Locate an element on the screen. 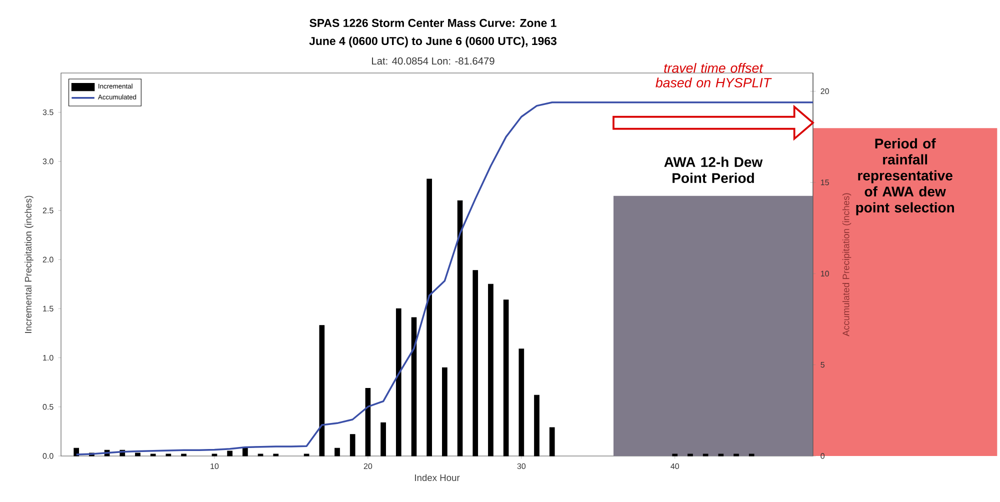 This screenshot has width=1000, height=502. x-tick-label: 30 is located at coordinates (521, 466).